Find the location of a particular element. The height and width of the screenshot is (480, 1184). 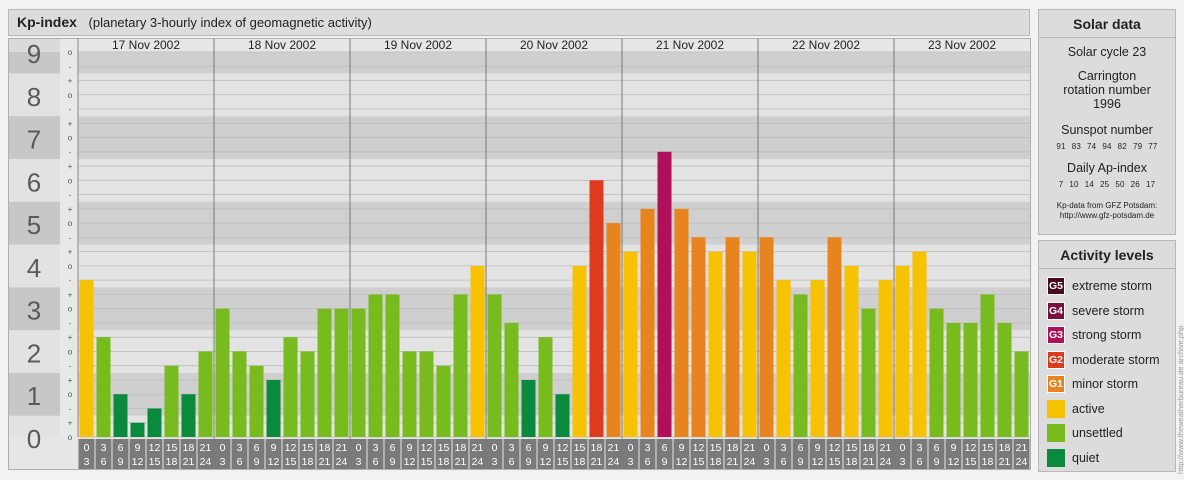

day-label: 19 Nov 2002 is located at coordinates (418, 45).